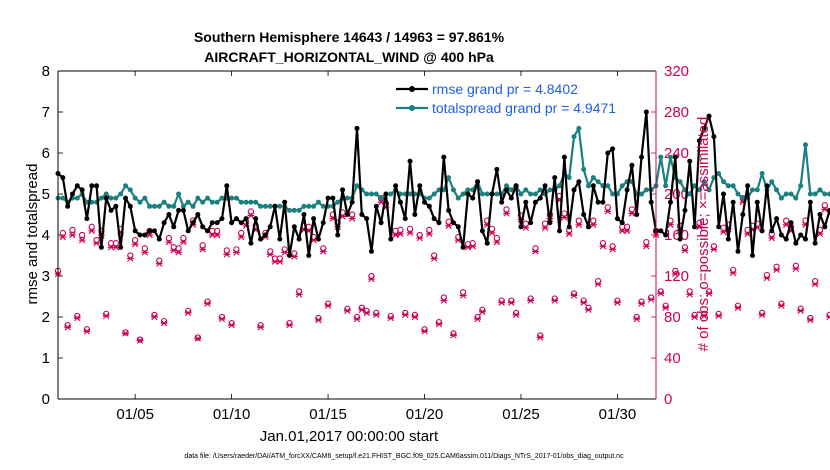  Describe the element at coordinates (349, 57) in the screenshot. I see `chart-subtitle: AIRCRAFT_HORIZONTAL_WIND @ 400 hPa` at that location.